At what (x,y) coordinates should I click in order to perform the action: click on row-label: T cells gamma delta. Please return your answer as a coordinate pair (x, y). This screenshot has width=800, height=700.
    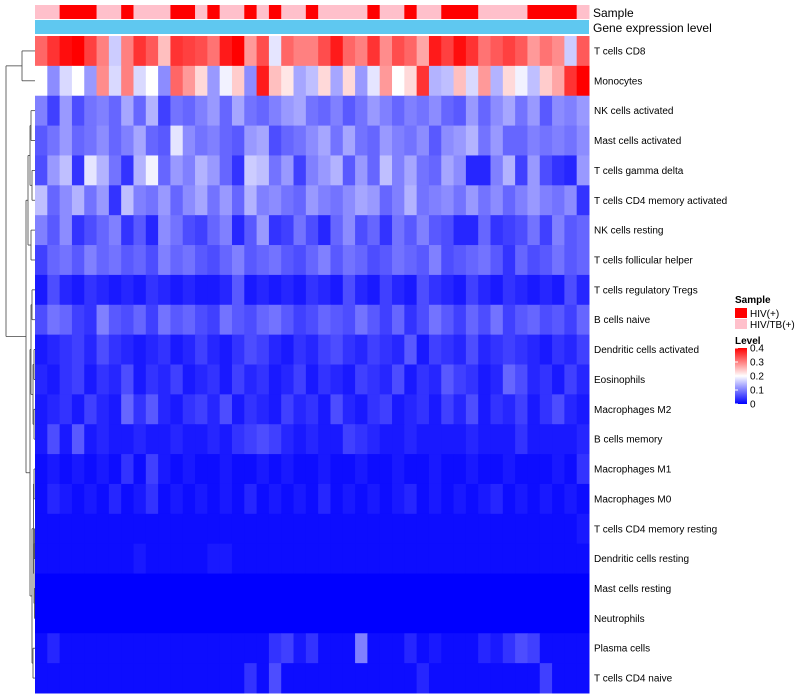
    Looking at the image, I should click on (639, 171).